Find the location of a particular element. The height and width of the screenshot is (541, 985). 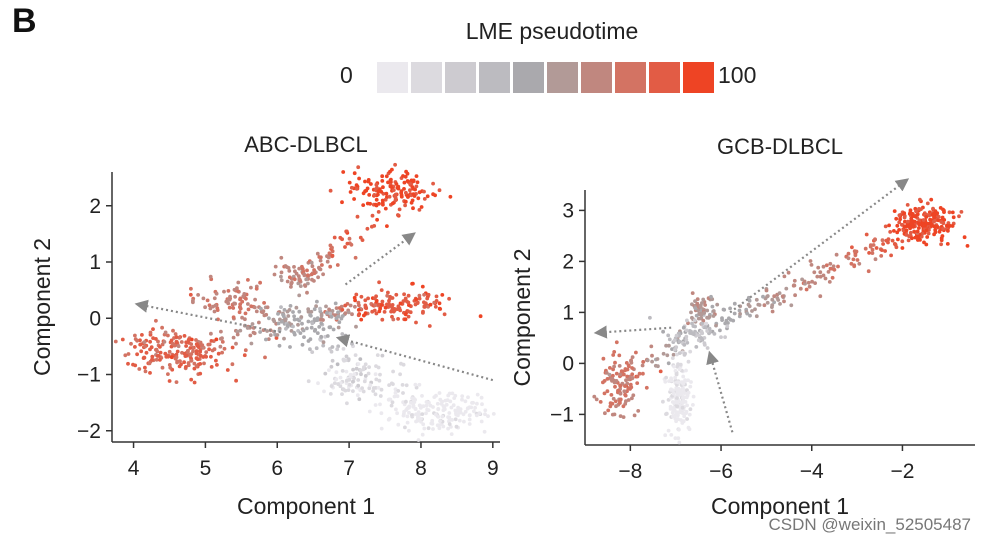

legend-color-bar is located at coordinates (545, 77).